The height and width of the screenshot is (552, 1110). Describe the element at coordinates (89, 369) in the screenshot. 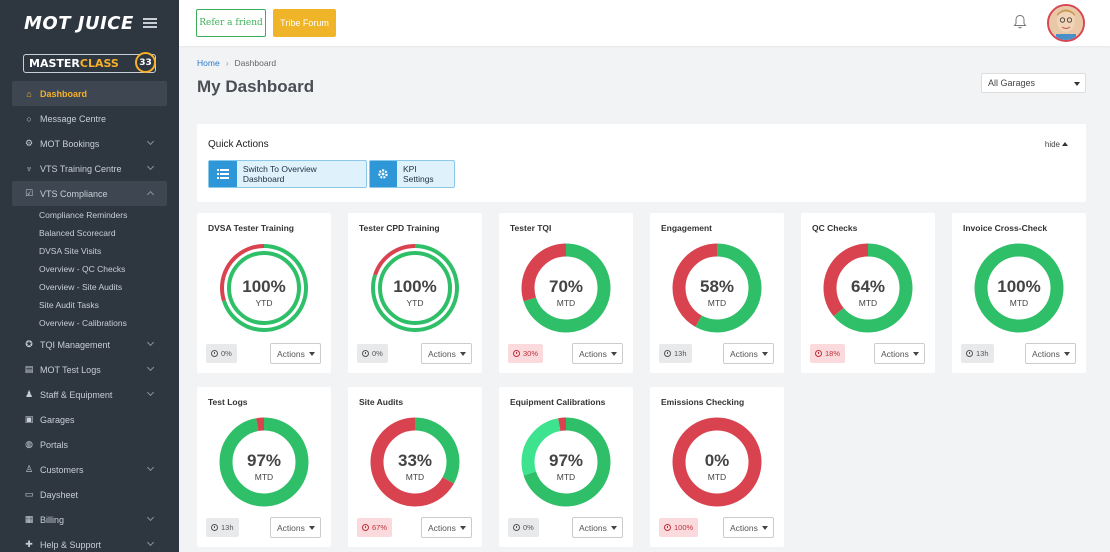

I see `sidebar-item-mot-test-logs: ▤ MOT Test Logs` at that location.